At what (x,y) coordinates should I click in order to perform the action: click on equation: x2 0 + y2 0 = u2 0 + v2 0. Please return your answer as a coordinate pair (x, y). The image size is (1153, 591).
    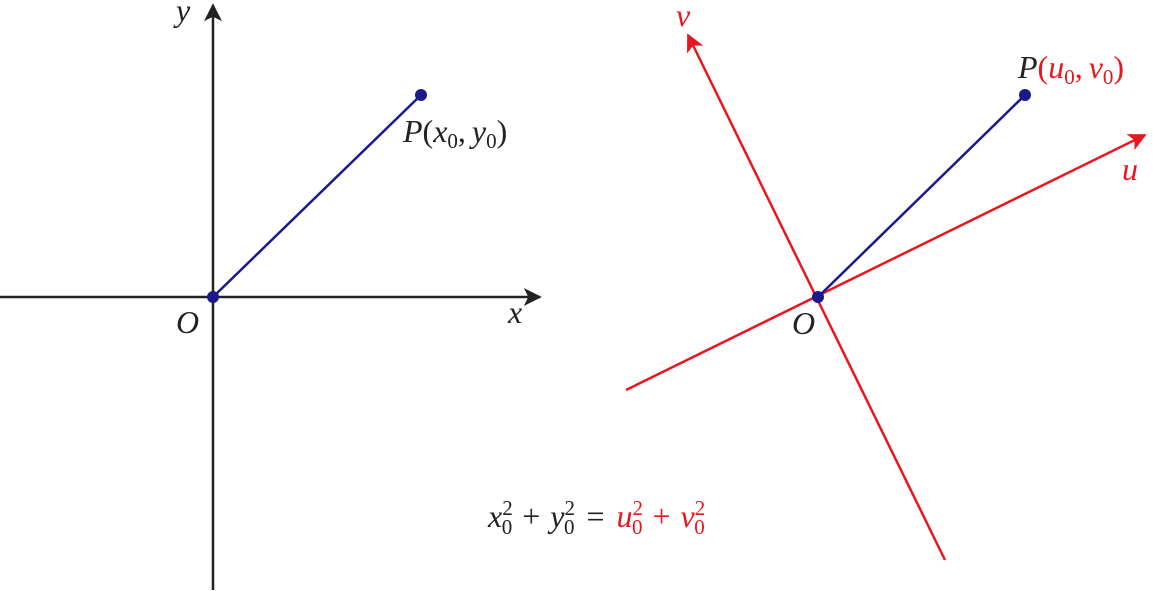
    Looking at the image, I should click on (596, 517).